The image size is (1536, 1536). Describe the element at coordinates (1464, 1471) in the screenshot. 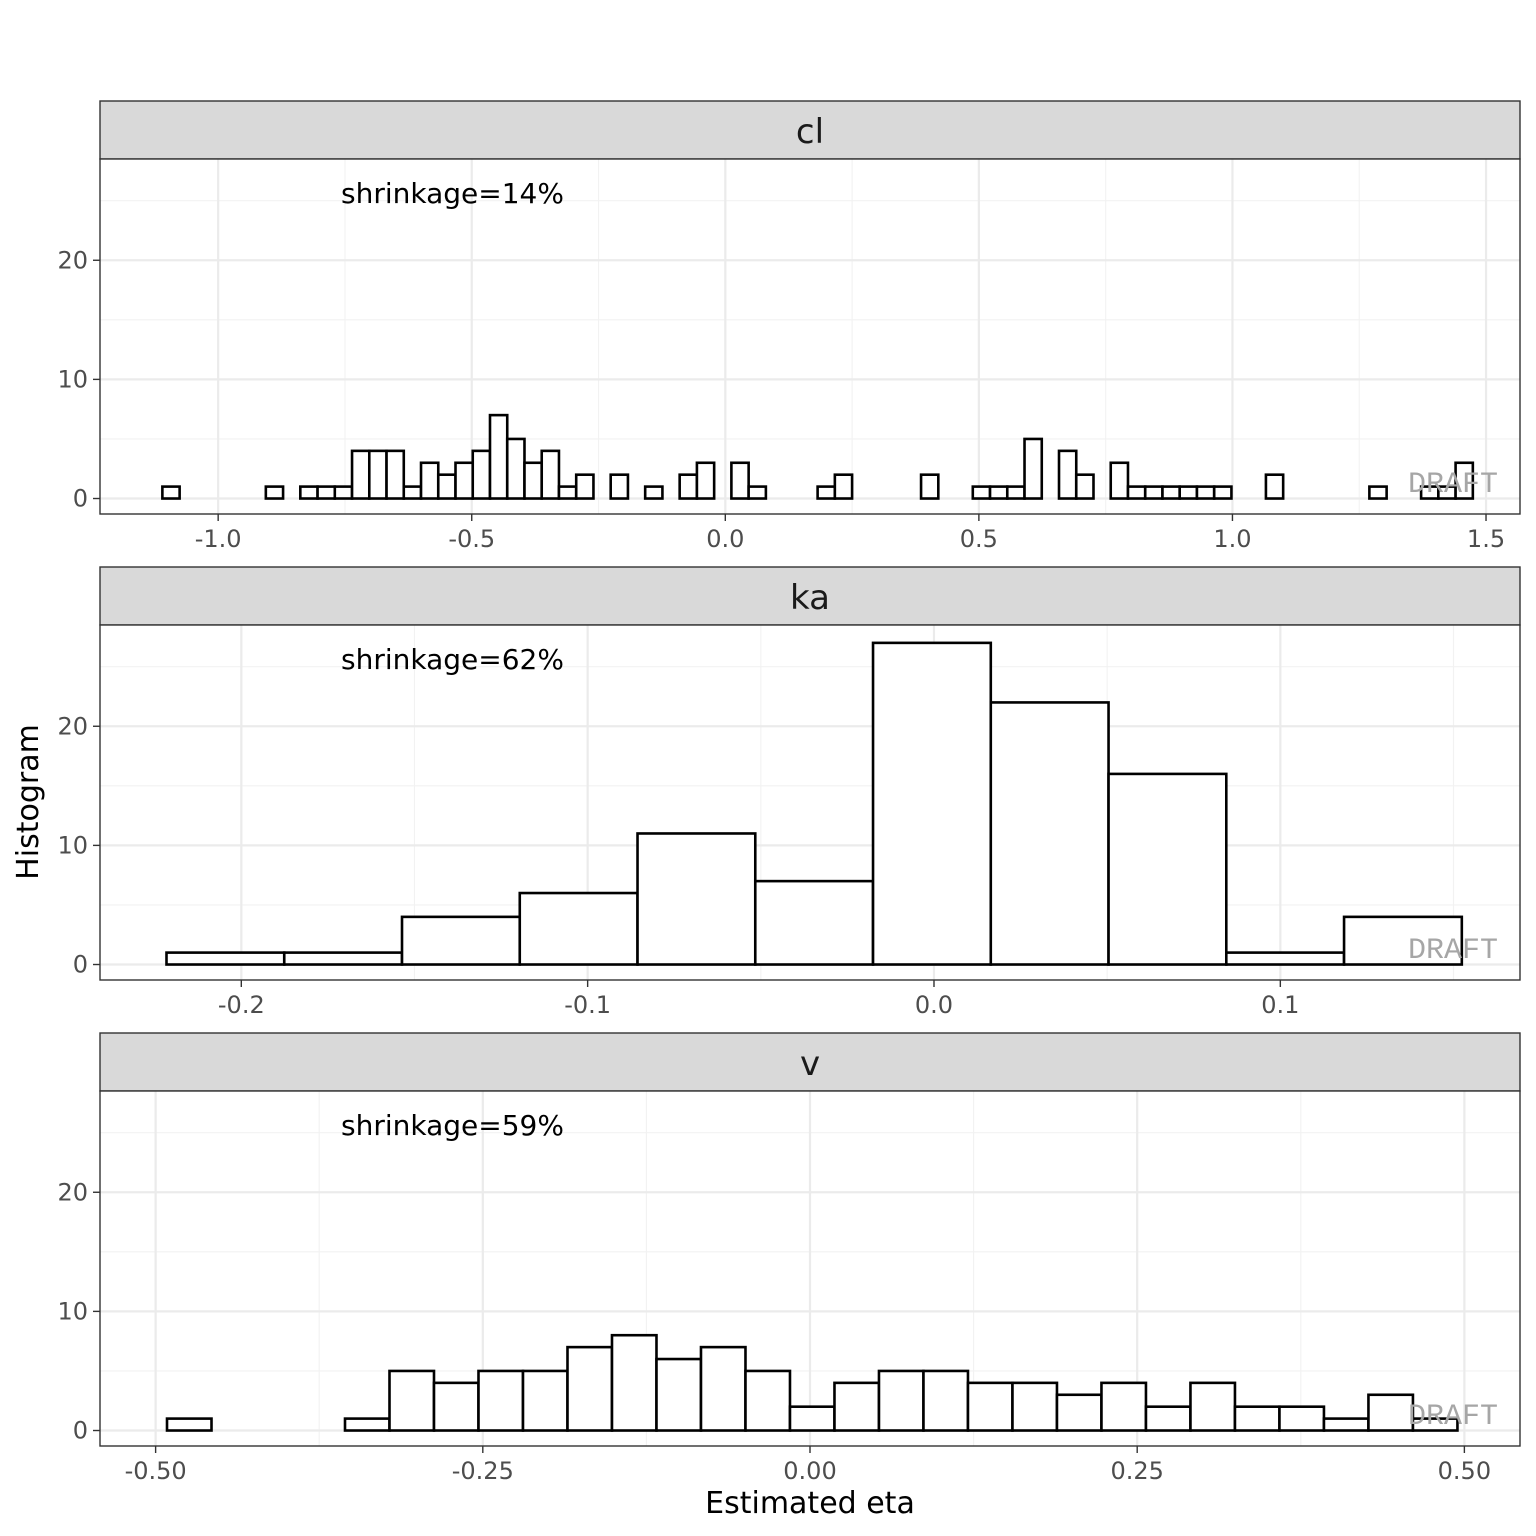

I see `x-tick-label: 0.50` at that location.